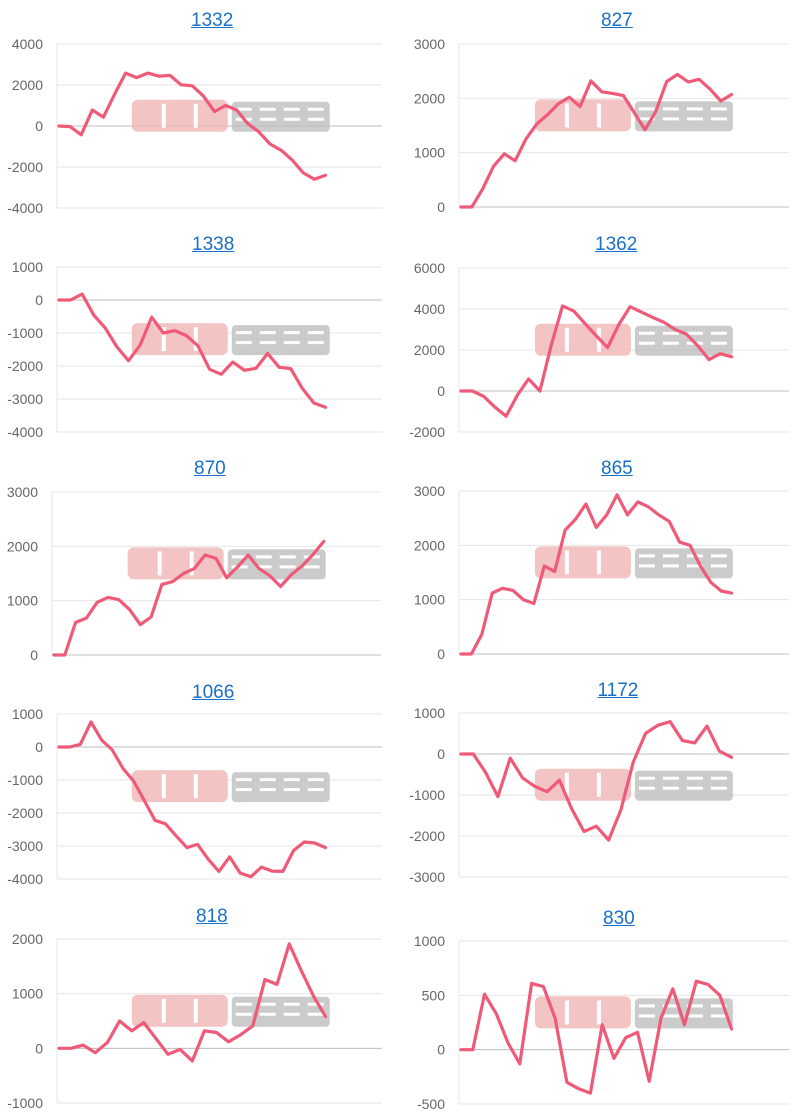 This screenshot has height=1120, width=810. I want to click on chart-title-link: 1338, so click(213, 244).